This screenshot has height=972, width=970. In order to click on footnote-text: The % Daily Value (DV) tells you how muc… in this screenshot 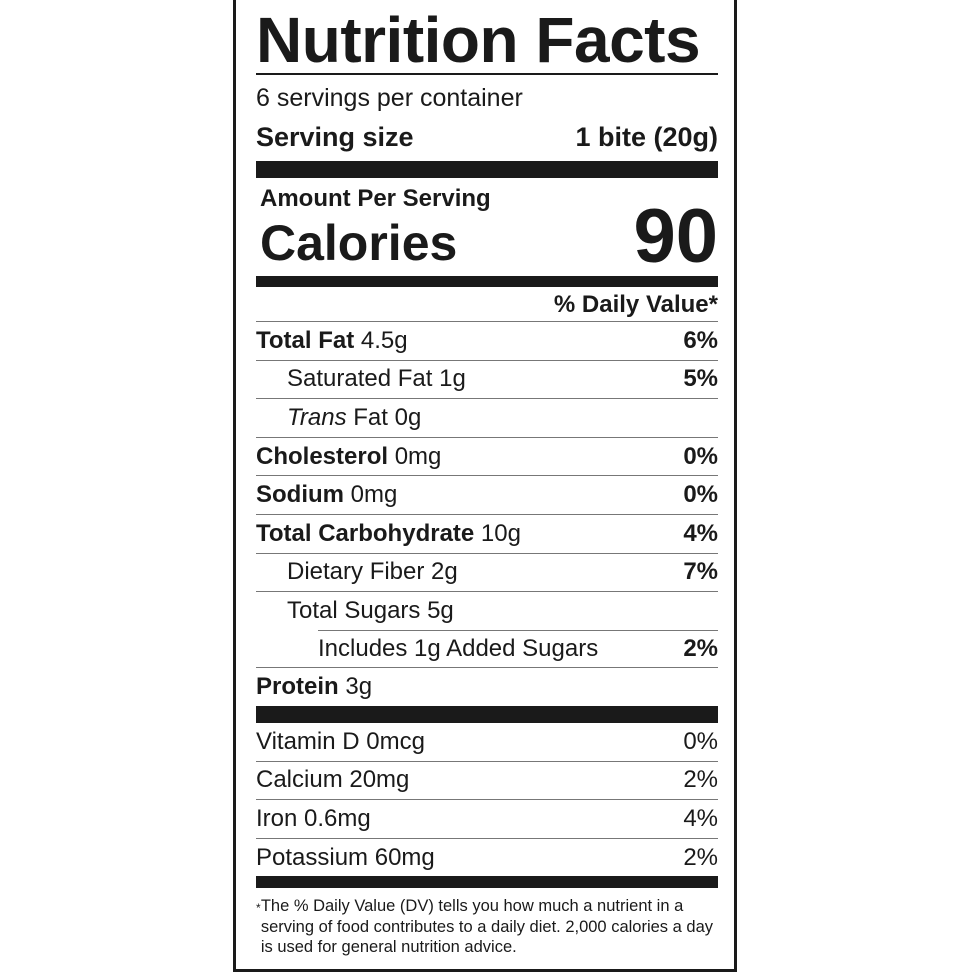, I will do `click(486, 927)`.